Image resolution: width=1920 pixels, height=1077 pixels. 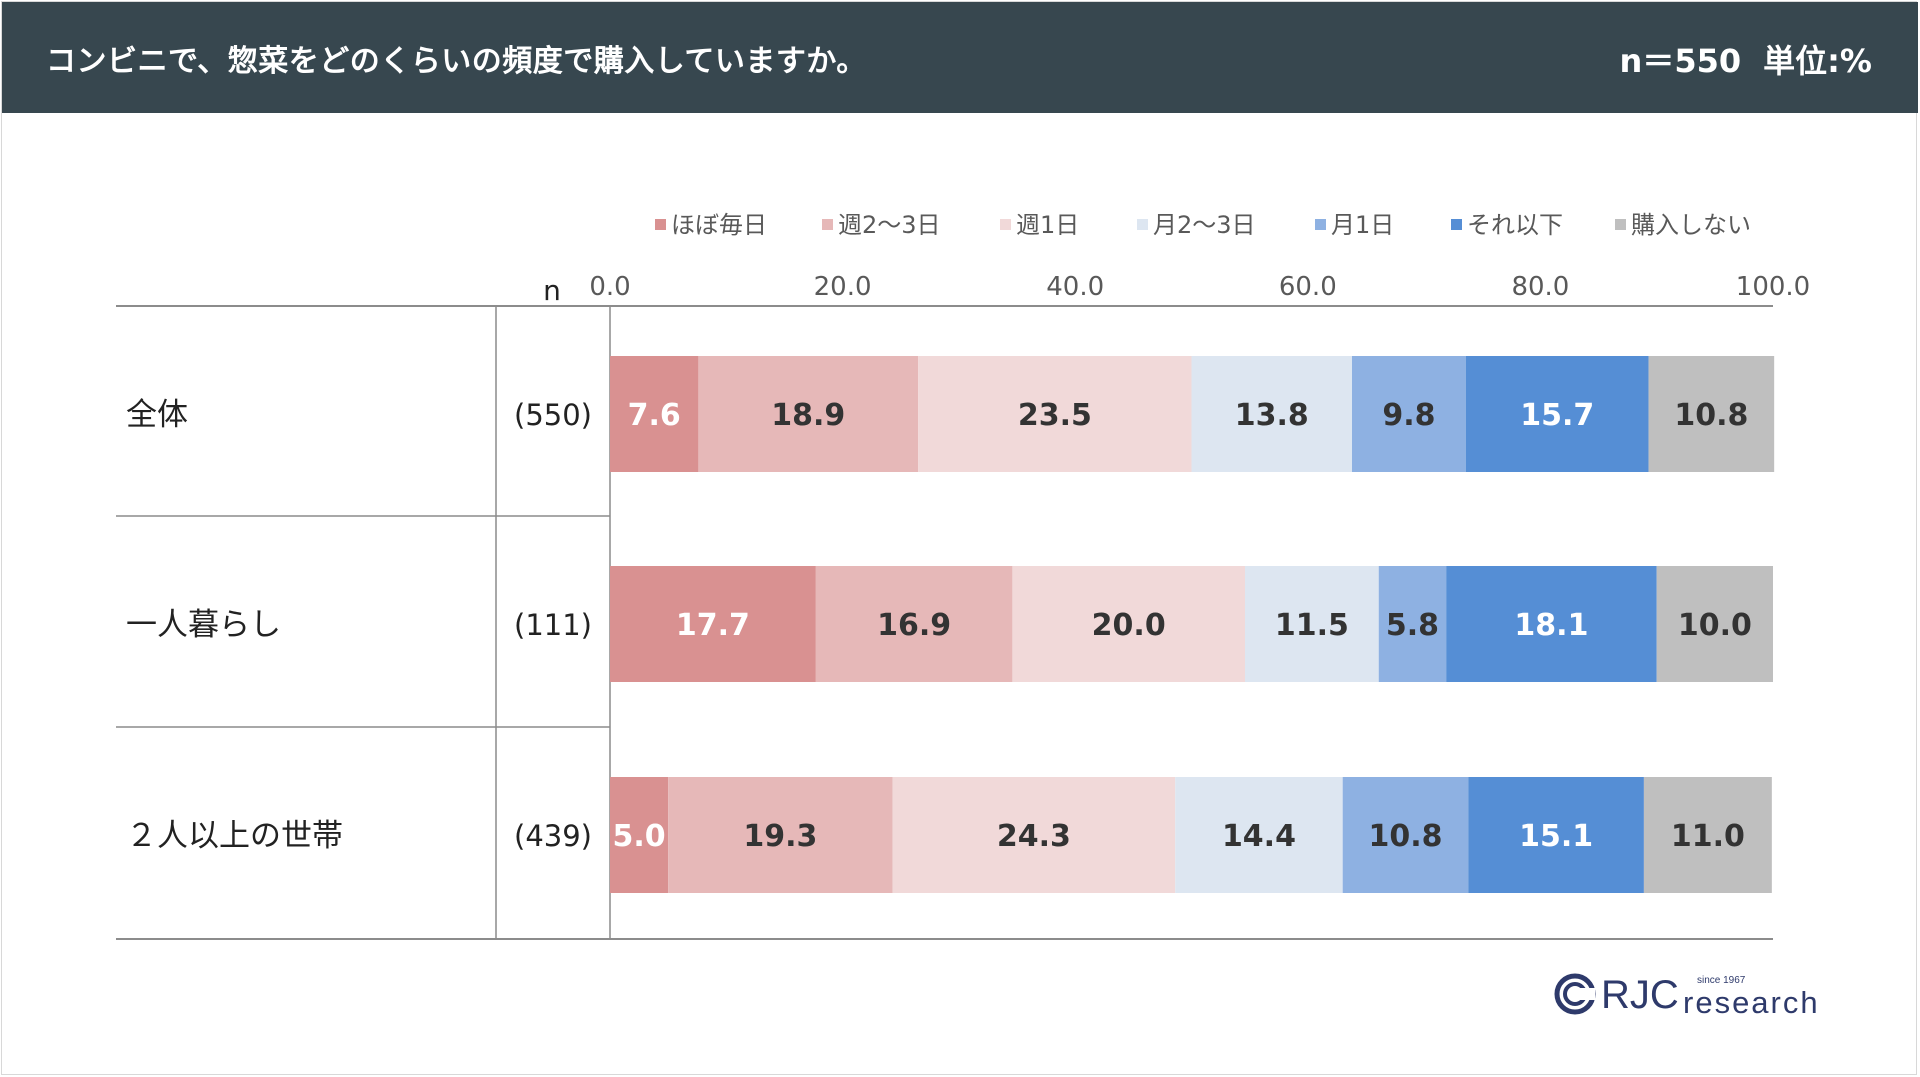 I want to click on data-label-0-6: 10.8, so click(x=1711, y=415).